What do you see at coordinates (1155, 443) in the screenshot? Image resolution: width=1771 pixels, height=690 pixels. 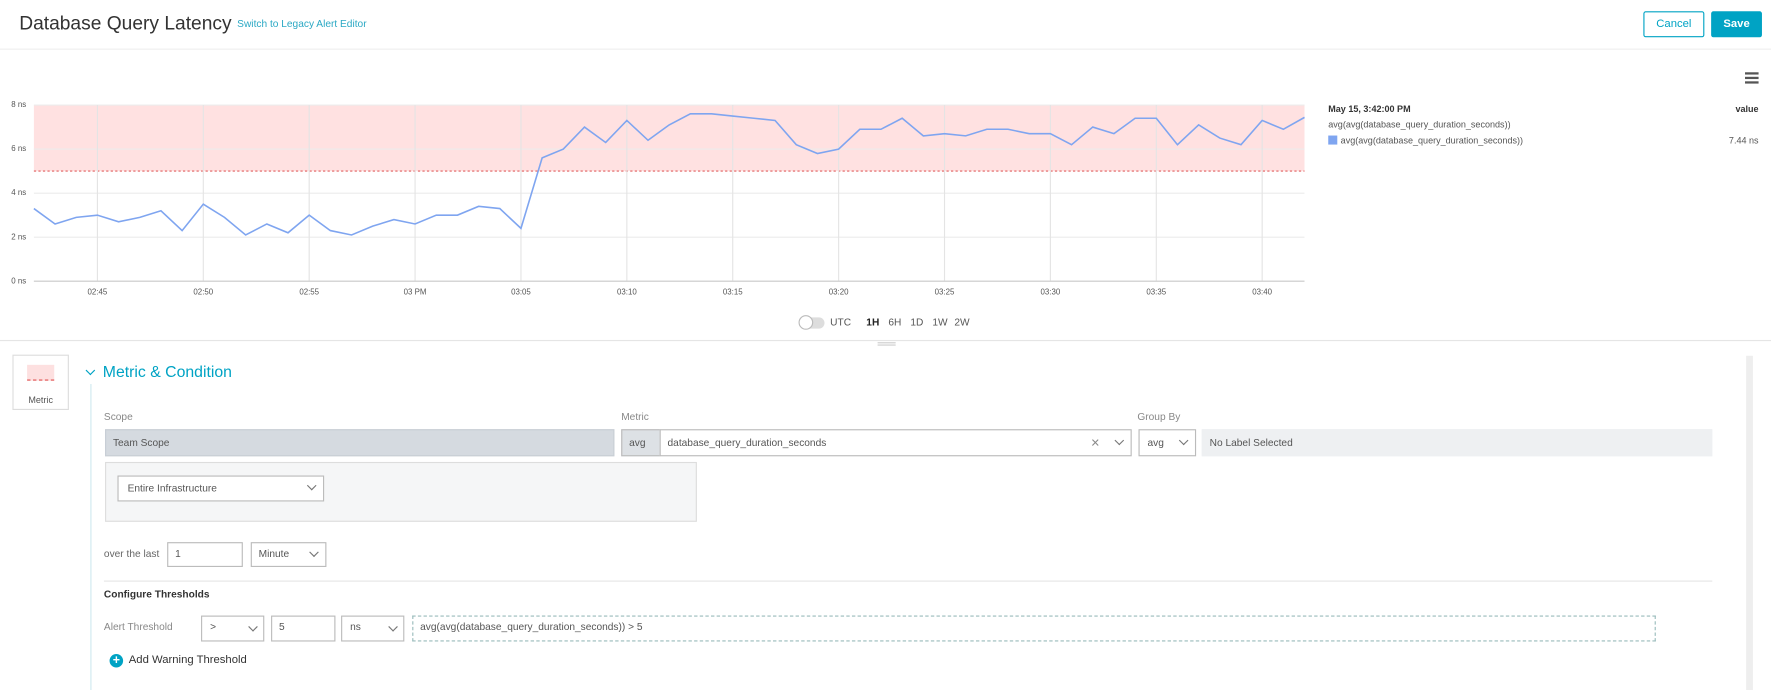 I see `group-agg-text: avg` at bounding box center [1155, 443].